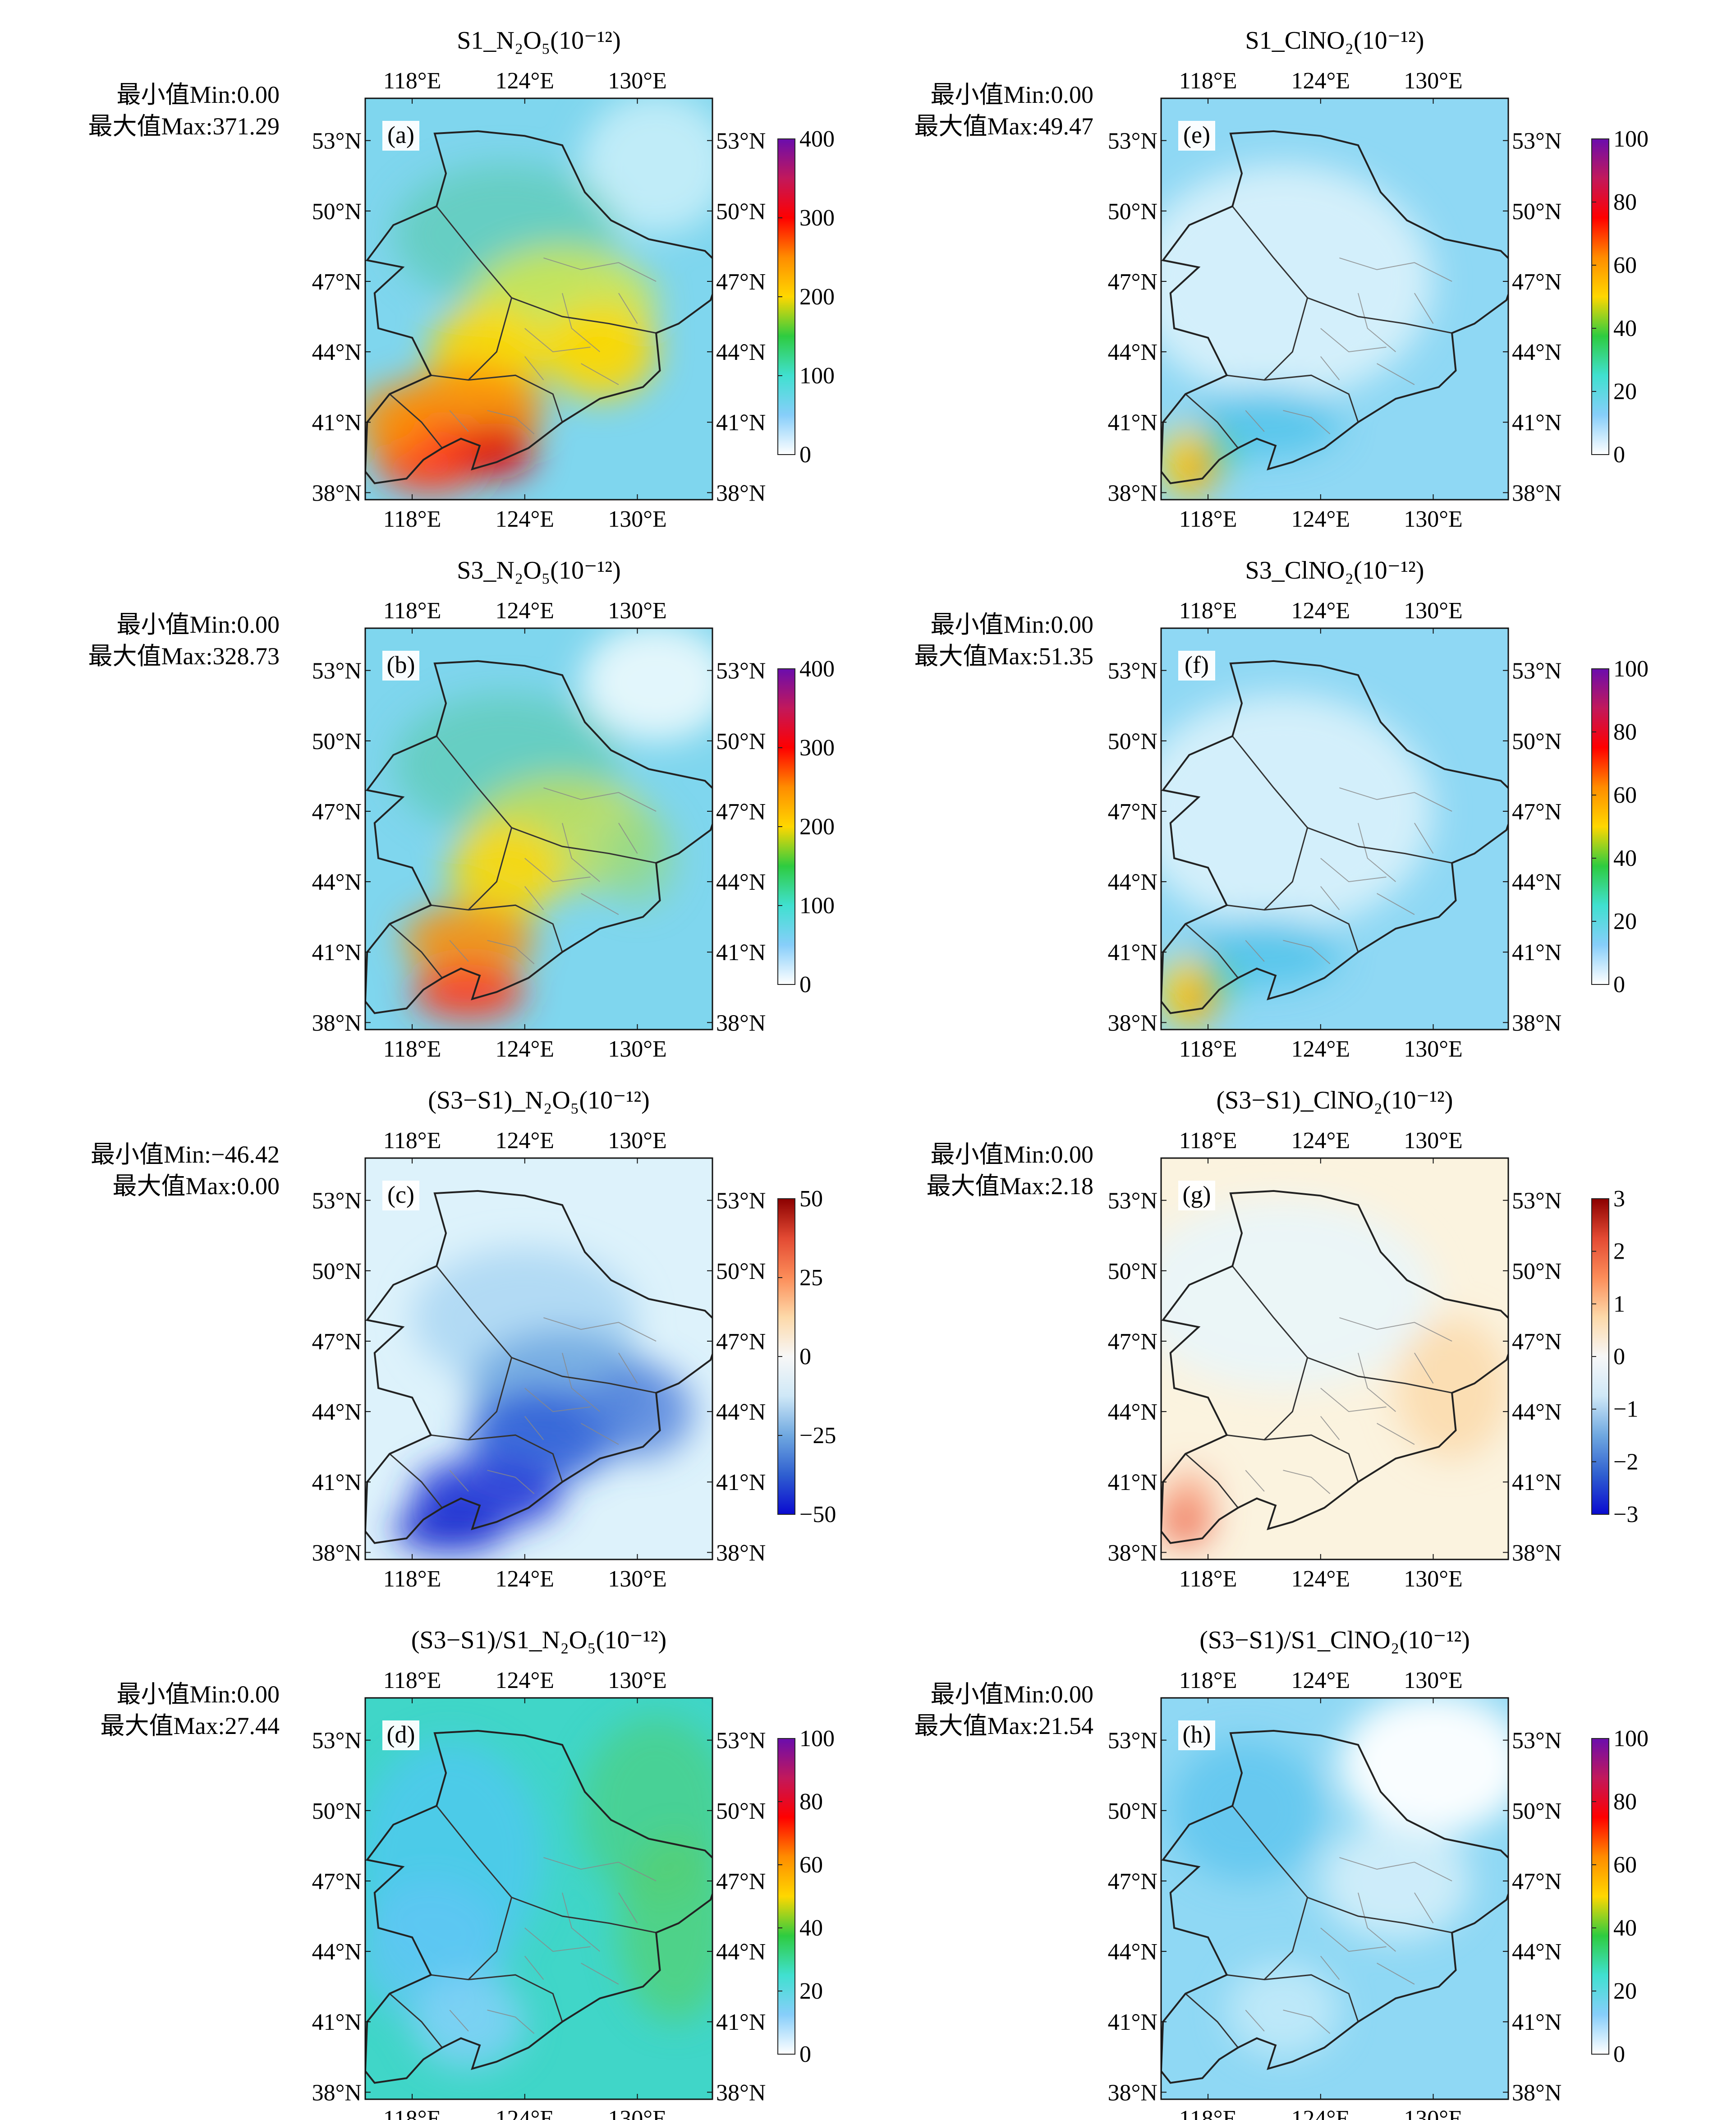 This screenshot has height=2120, width=1736. I want to click on max-value-label: 最大值Max:21.54, so click(1004, 1726).